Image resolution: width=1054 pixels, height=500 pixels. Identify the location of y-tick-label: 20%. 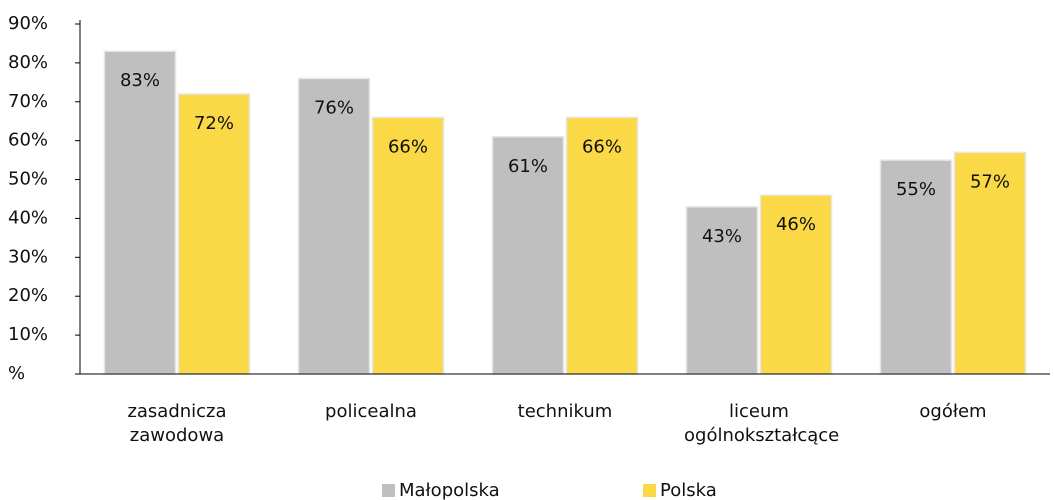
(28, 295).